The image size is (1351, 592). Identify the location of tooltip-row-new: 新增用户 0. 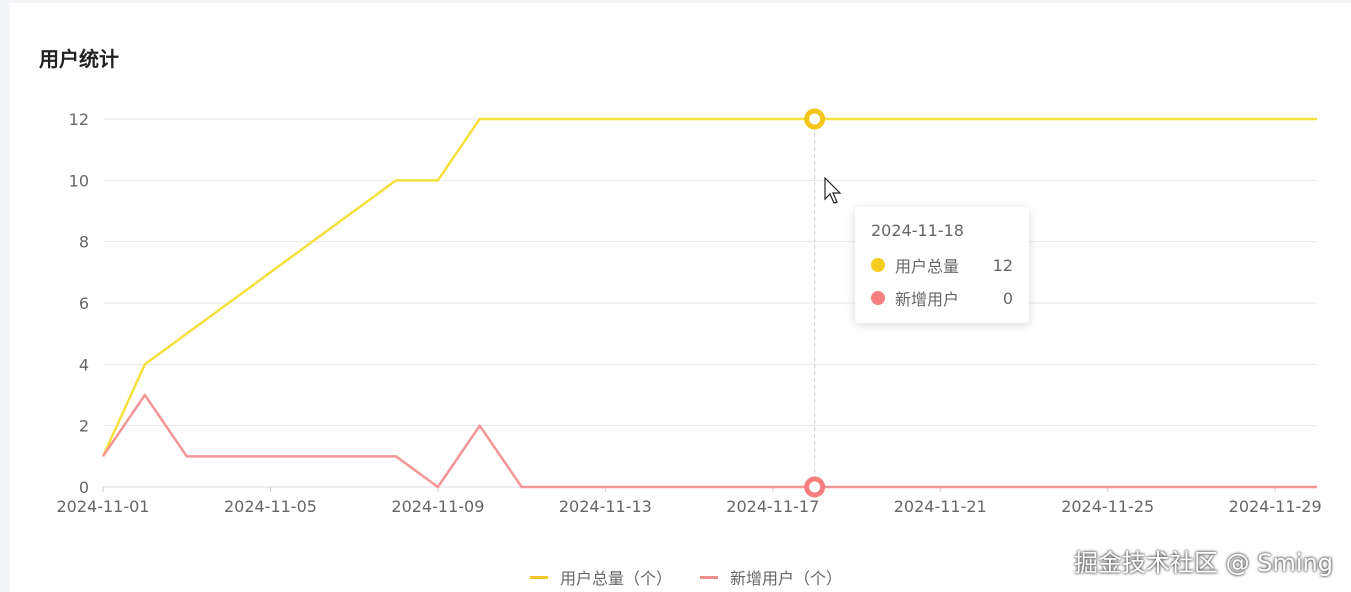
(942, 298).